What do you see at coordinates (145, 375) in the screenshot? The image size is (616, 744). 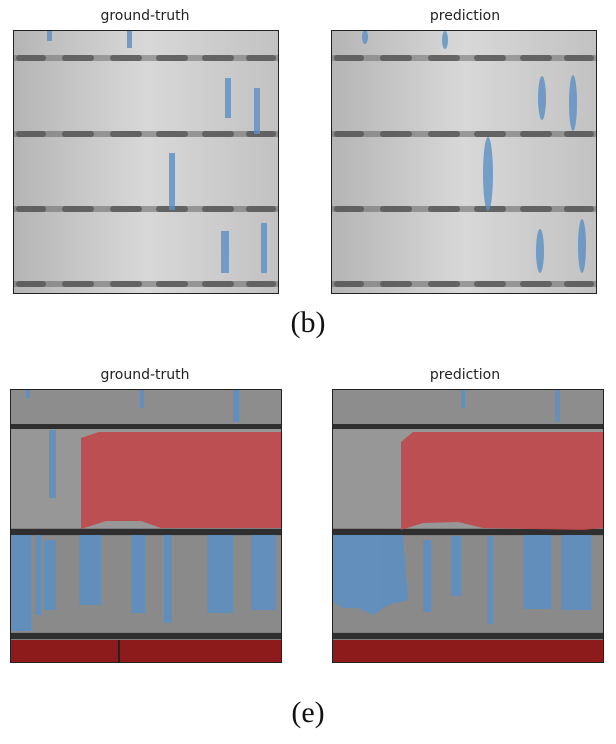 I see `panel-title-ground-truth-e: ground-truth` at bounding box center [145, 375].